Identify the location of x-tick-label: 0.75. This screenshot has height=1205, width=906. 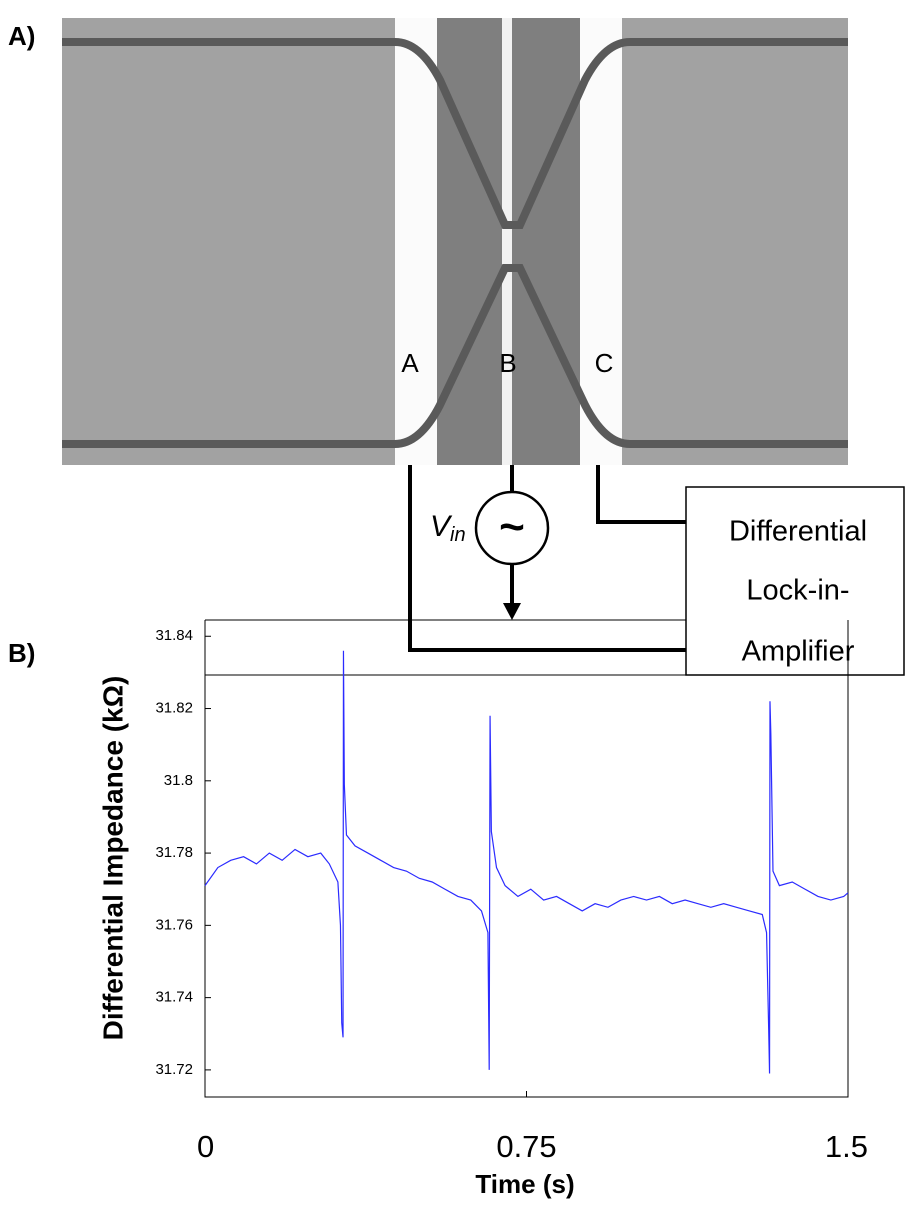
(526, 1146).